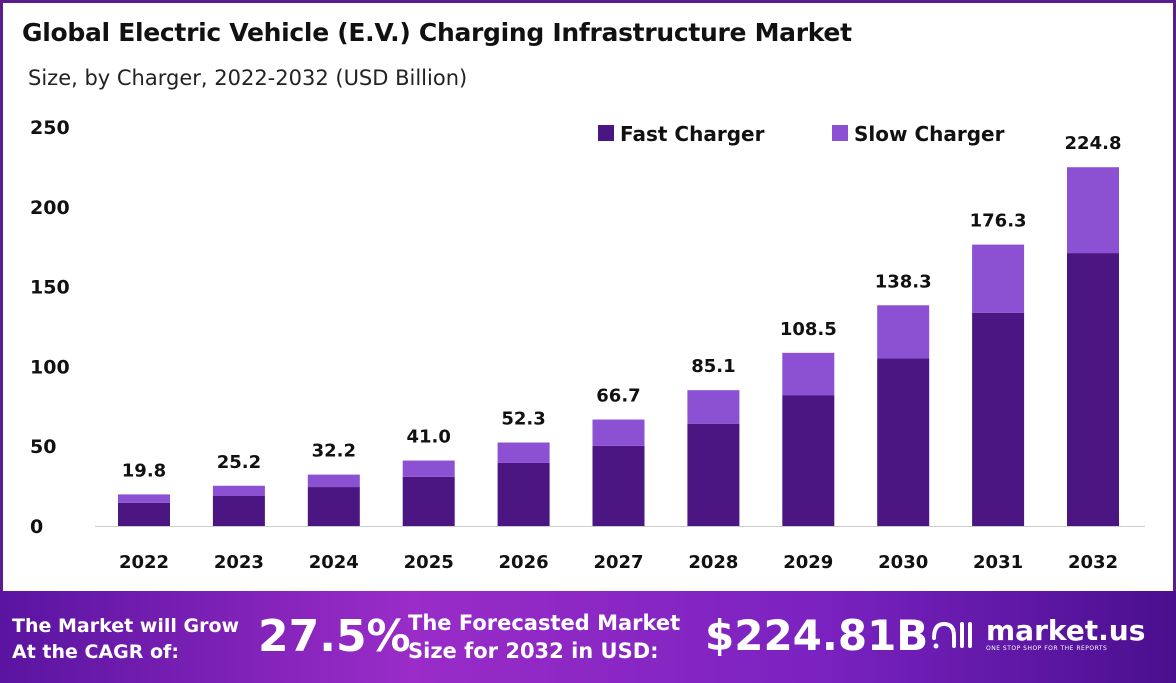 The image size is (1176, 683). I want to click on data-label: 19.8, so click(144, 470).